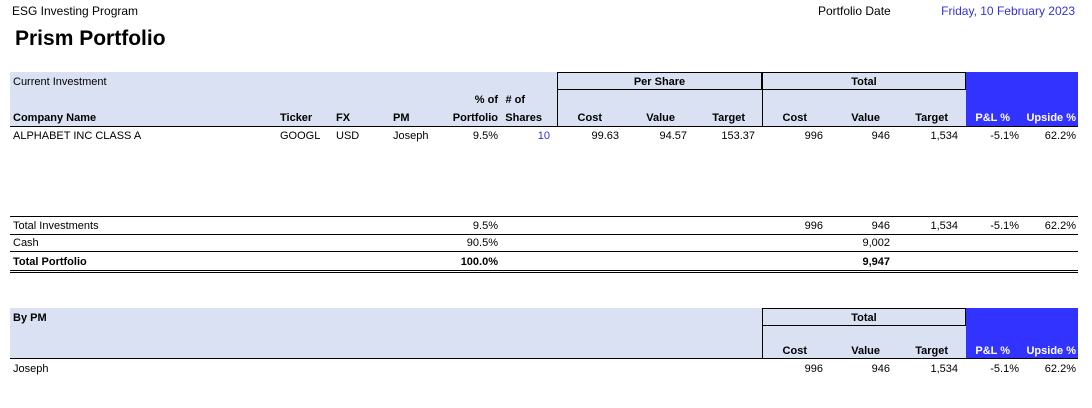 The image size is (1092, 408). Describe the element at coordinates (944, 136) in the screenshot. I see `cell-t-target: 1,534` at that location.